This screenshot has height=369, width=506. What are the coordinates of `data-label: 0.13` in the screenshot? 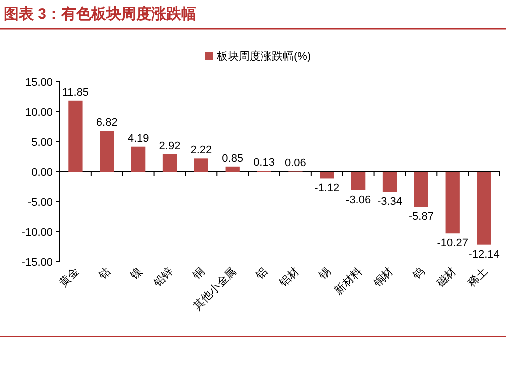 It's located at (264, 163).